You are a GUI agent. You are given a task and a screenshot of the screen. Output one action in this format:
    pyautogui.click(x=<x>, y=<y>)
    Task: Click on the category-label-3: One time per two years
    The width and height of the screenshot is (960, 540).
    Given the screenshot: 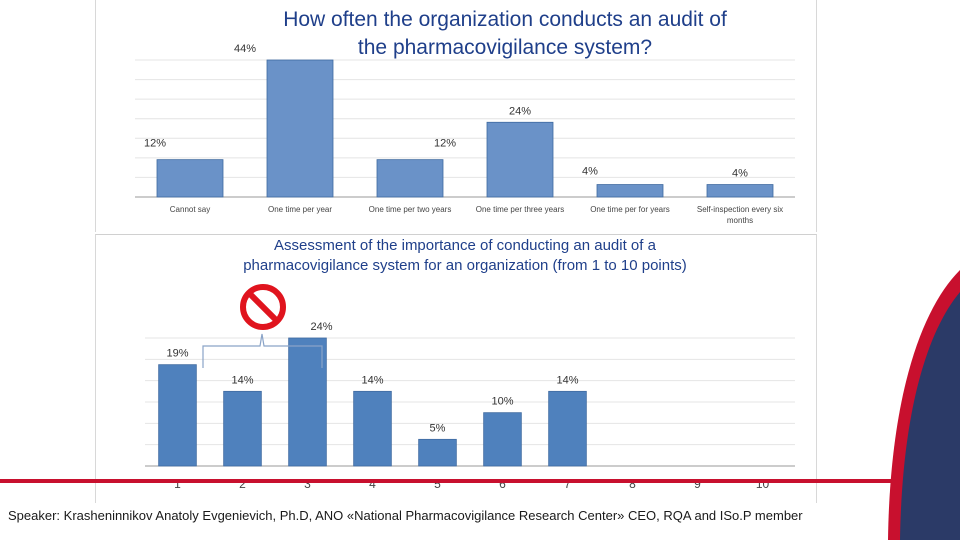 What is the action you would take?
    pyautogui.click(x=410, y=209)
    